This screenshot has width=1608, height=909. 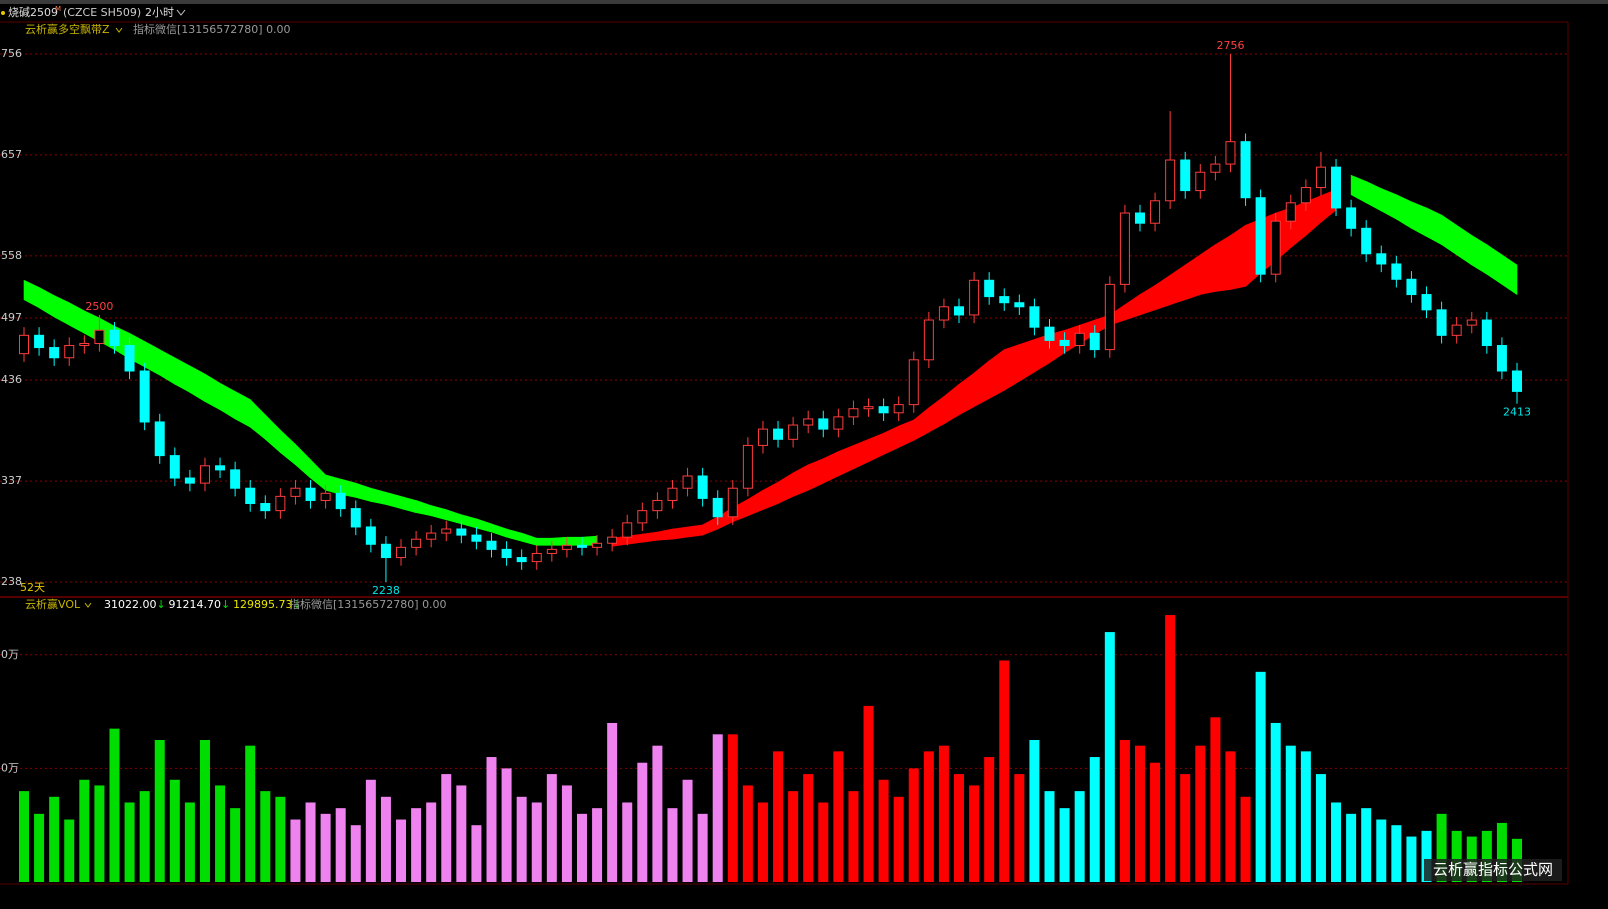 I want to click on y-tick-label: 20万, so click(x=9, y=654).